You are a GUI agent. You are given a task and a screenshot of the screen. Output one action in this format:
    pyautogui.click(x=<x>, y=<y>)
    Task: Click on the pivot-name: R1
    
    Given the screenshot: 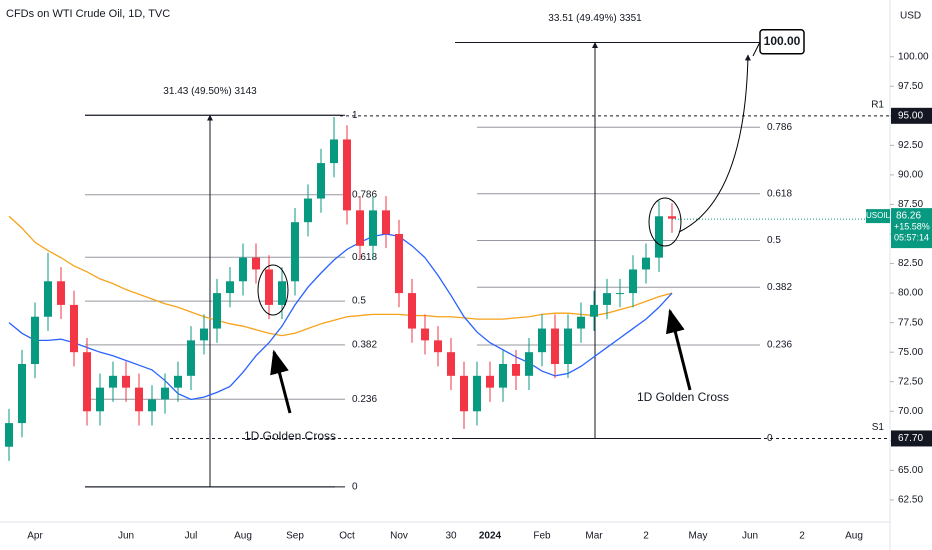 What is the action you would take?
    pyautogui.click(x=877, y=104)
    